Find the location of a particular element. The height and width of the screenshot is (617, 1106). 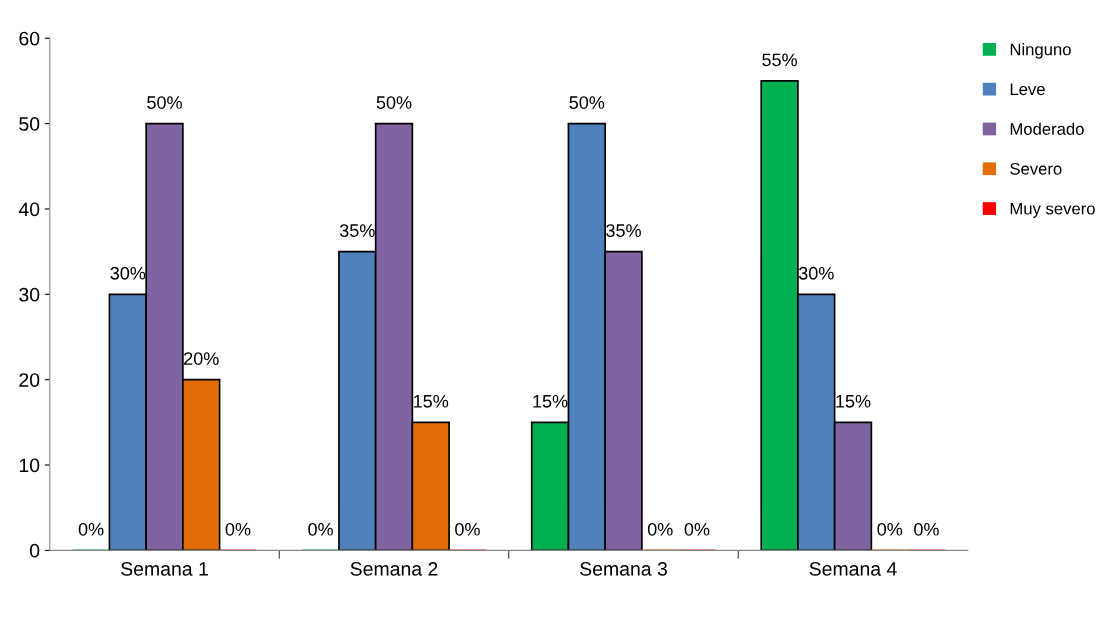

legend-label: Ninguno is located at coordinates (1040, 51).